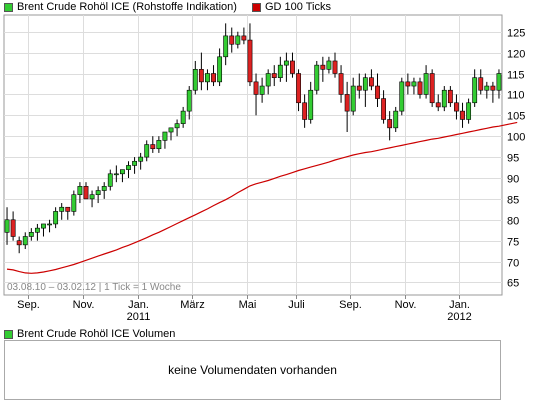  I want to click on y-tick-label: 65, so click(513, 284).